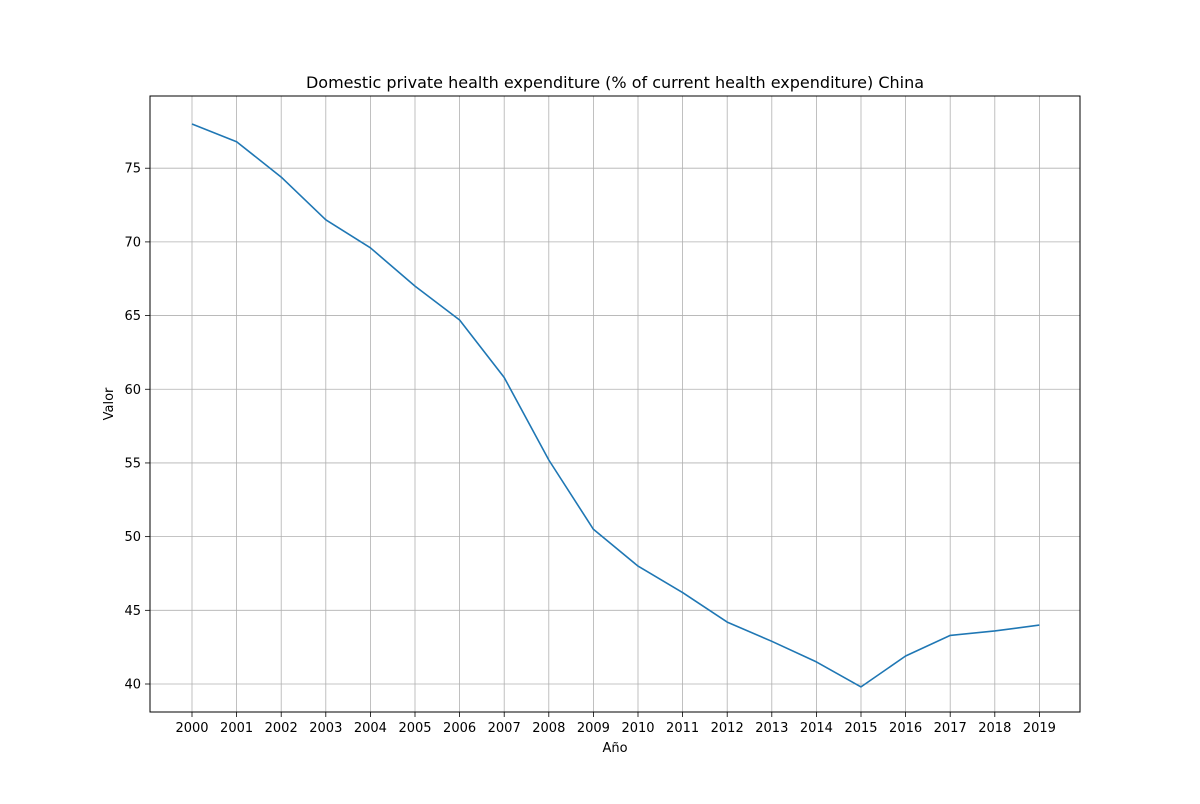  What do you see at coordinates (132, 390) in the screenshot?
I see `y-tick-label: 60` at bounding box center [132, 390].